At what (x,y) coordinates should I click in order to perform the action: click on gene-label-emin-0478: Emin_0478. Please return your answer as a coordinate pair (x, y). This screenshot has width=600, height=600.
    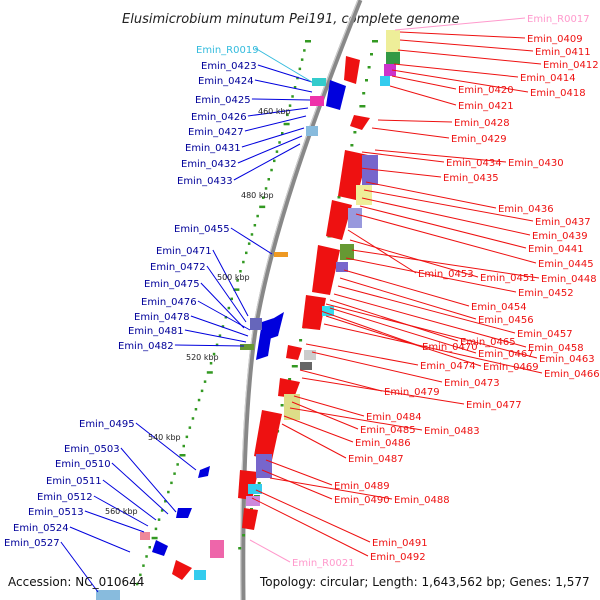
    Looking at the image, I should click on (162, 317).